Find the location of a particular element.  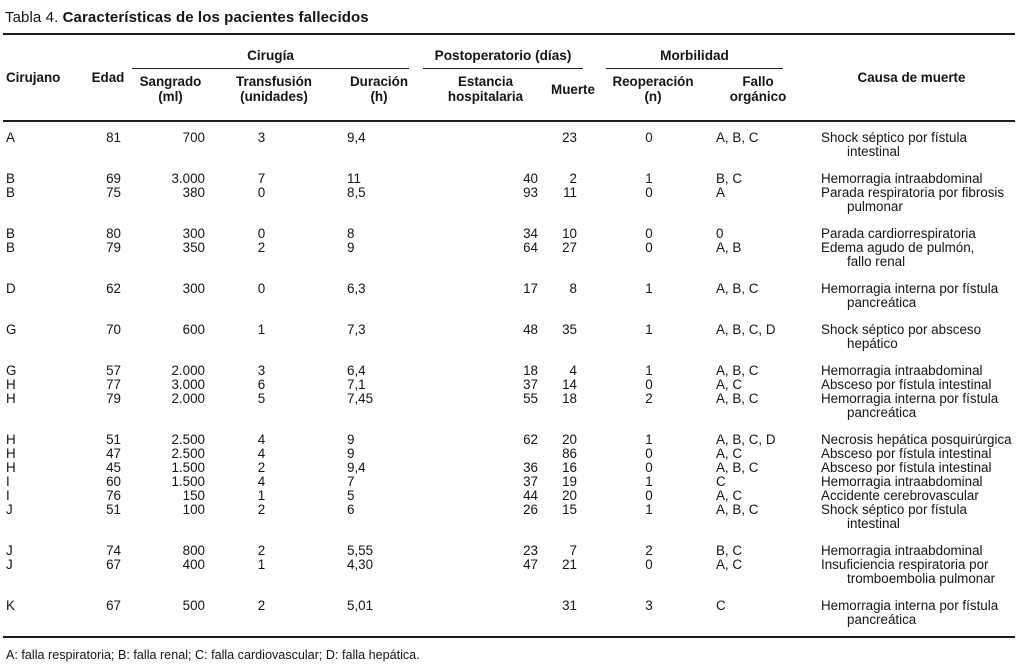

cell-sangrado: 350 is located at coordinates (193, 247).